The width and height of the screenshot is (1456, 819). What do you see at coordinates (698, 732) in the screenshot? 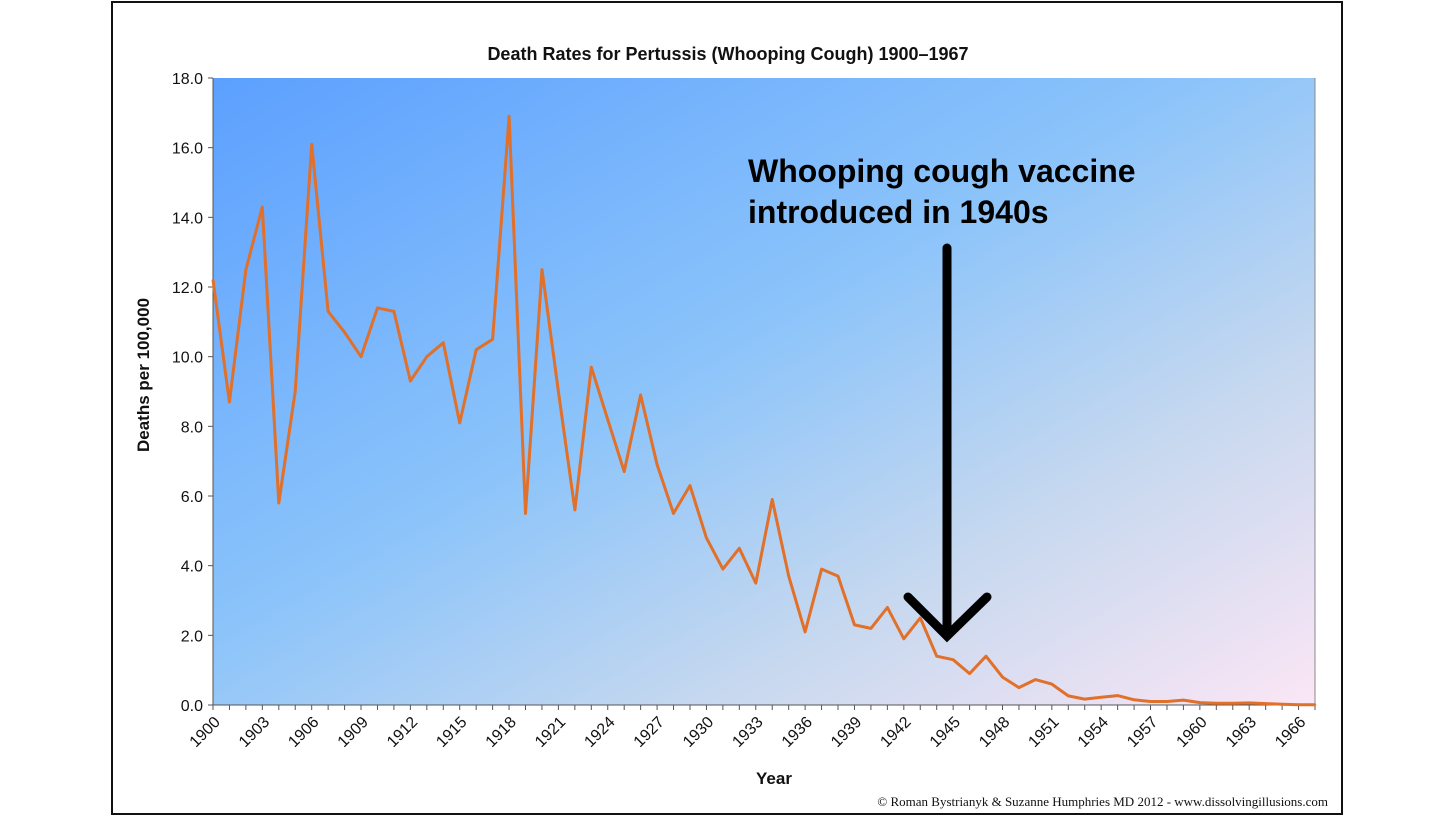
I see `x-tick-label: 1930` at bounding box center [698, 732].